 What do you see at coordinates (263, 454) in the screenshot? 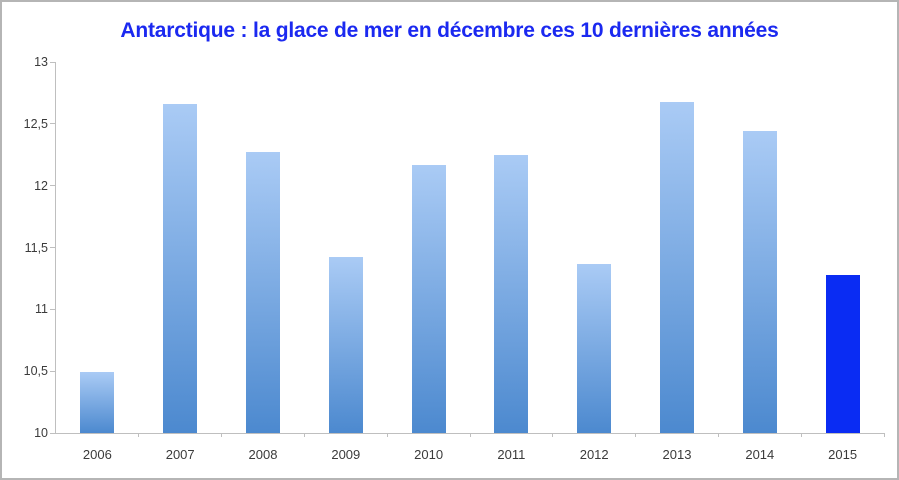
I see `x-axis-label-2008: 2008` at bounding box center [263, 454].